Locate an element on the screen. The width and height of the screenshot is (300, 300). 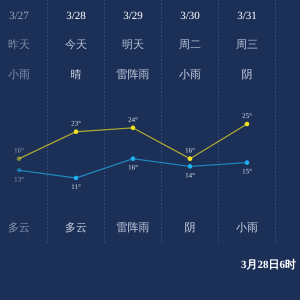
x-tick-label: 3/29 is located at coordinates (133, 16).